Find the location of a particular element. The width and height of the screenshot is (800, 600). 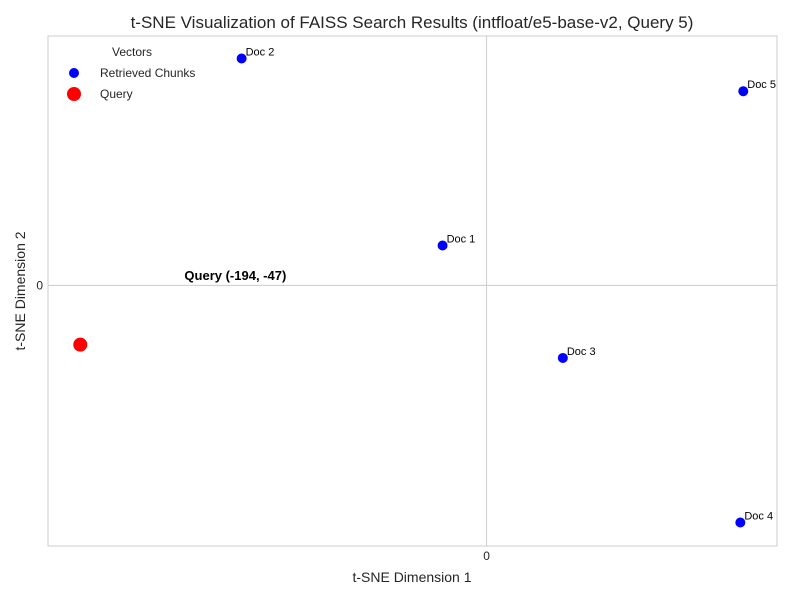

point-label: Doc 2 is located at coordinates (260, 52).